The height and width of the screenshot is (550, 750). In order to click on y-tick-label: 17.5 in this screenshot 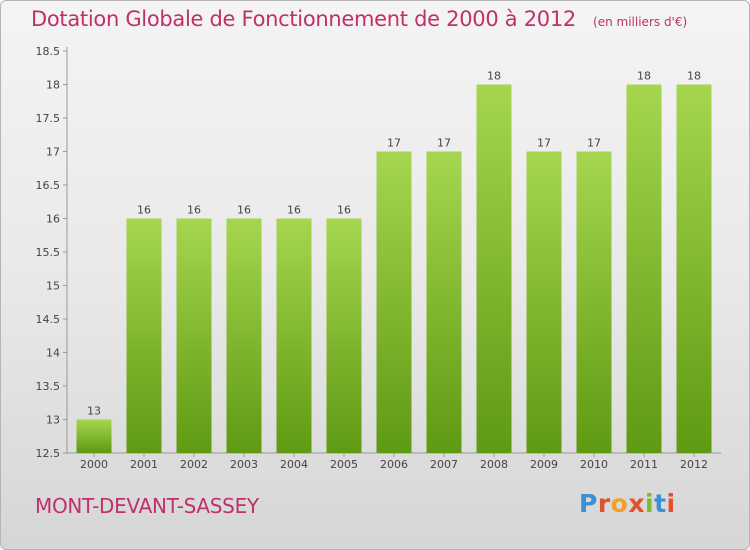, I will do `click(48, 118)`.